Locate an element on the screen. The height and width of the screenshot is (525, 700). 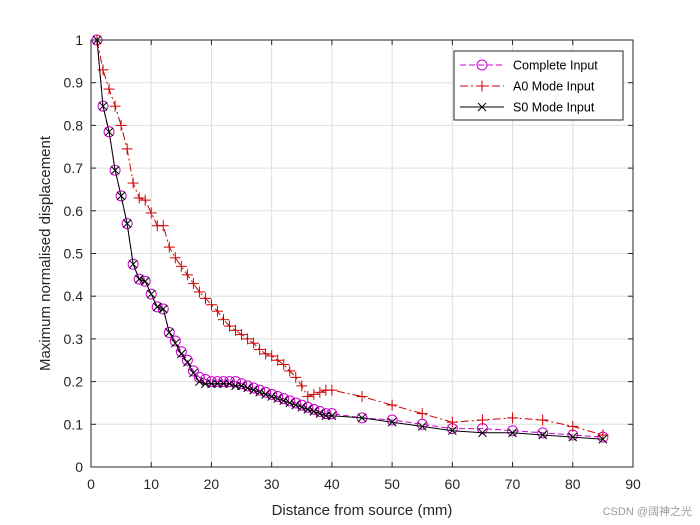
legend-entry-complete-input: Complete Input is located at coordinates (529, 66).